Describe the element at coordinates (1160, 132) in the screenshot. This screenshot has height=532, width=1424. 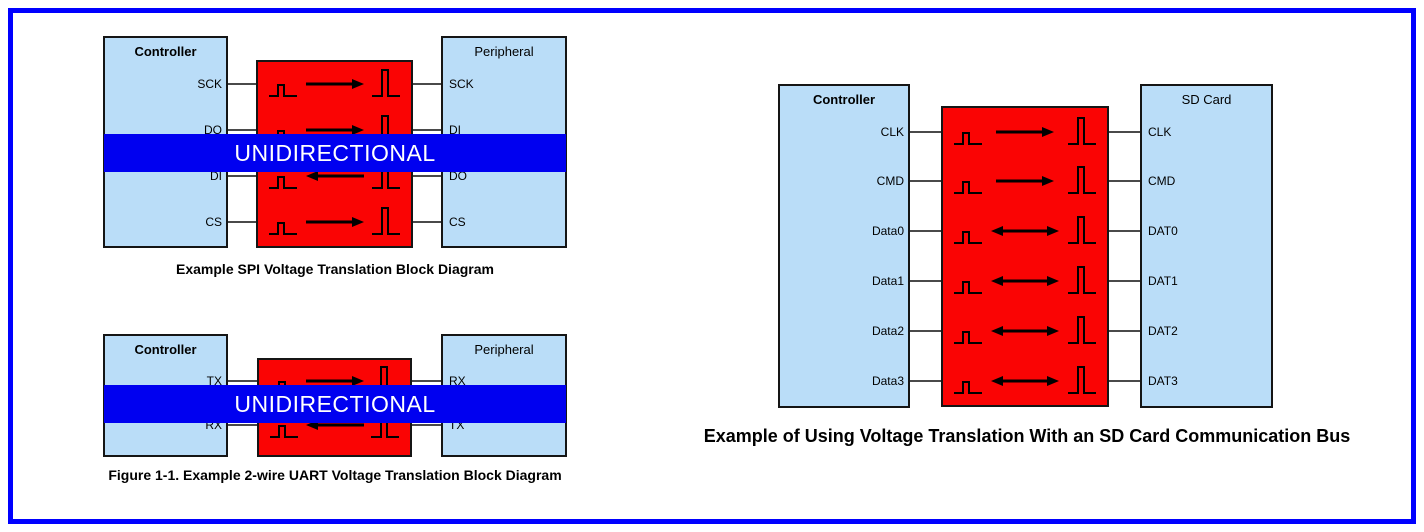
I see `sd-pin-clk-right: CLK` at that location.